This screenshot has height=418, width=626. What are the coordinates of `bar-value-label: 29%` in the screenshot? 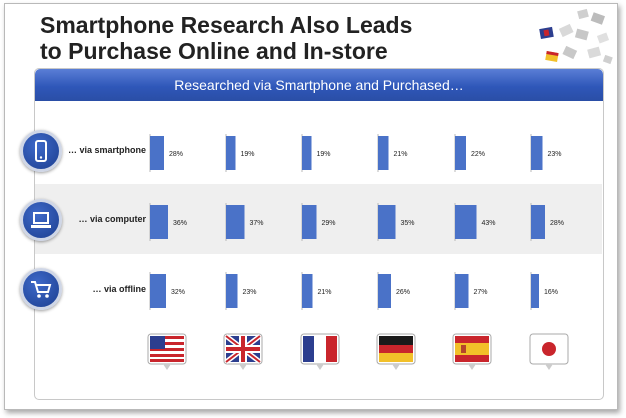 It's located at (329, 223).